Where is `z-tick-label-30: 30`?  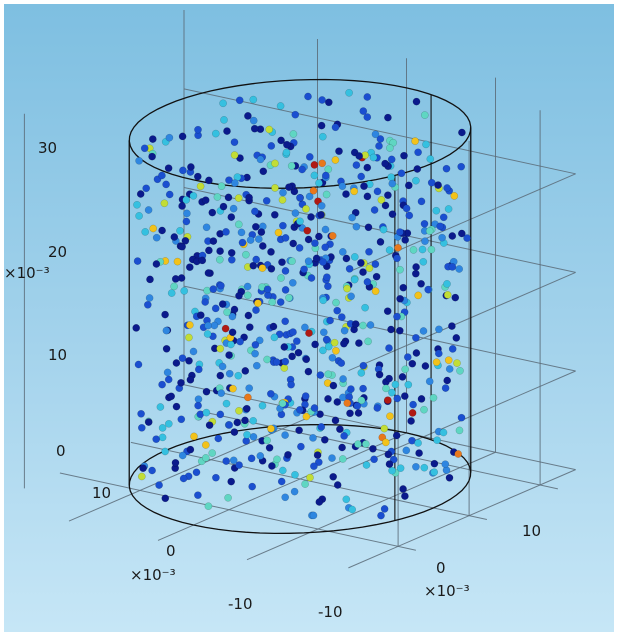 z-tick-label-30: 30 is located at coordinates (47, 148).